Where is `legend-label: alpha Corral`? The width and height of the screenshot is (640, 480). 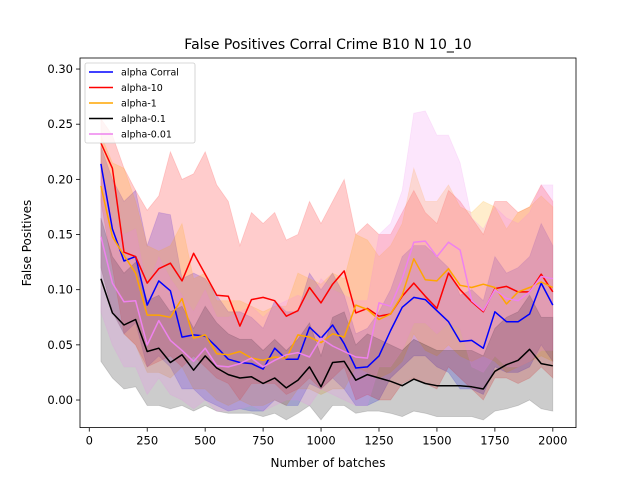 legend-label: alpha Corral is located at coordinates (150, 73).